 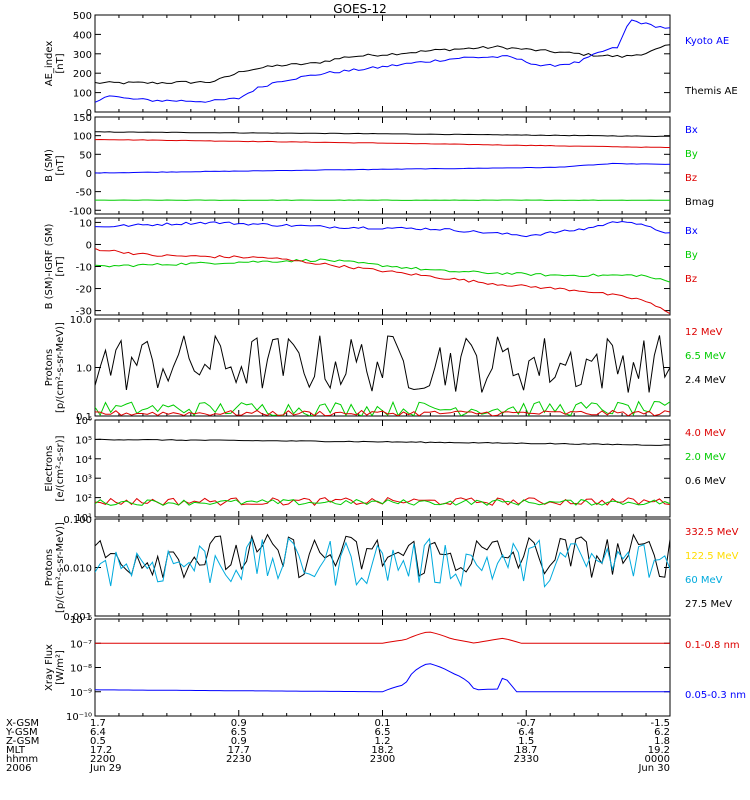 What do you see at coordinates (653, 768) in the screenshot?
I see `footer-value: Jun 30` at bounding box center [653, 768].